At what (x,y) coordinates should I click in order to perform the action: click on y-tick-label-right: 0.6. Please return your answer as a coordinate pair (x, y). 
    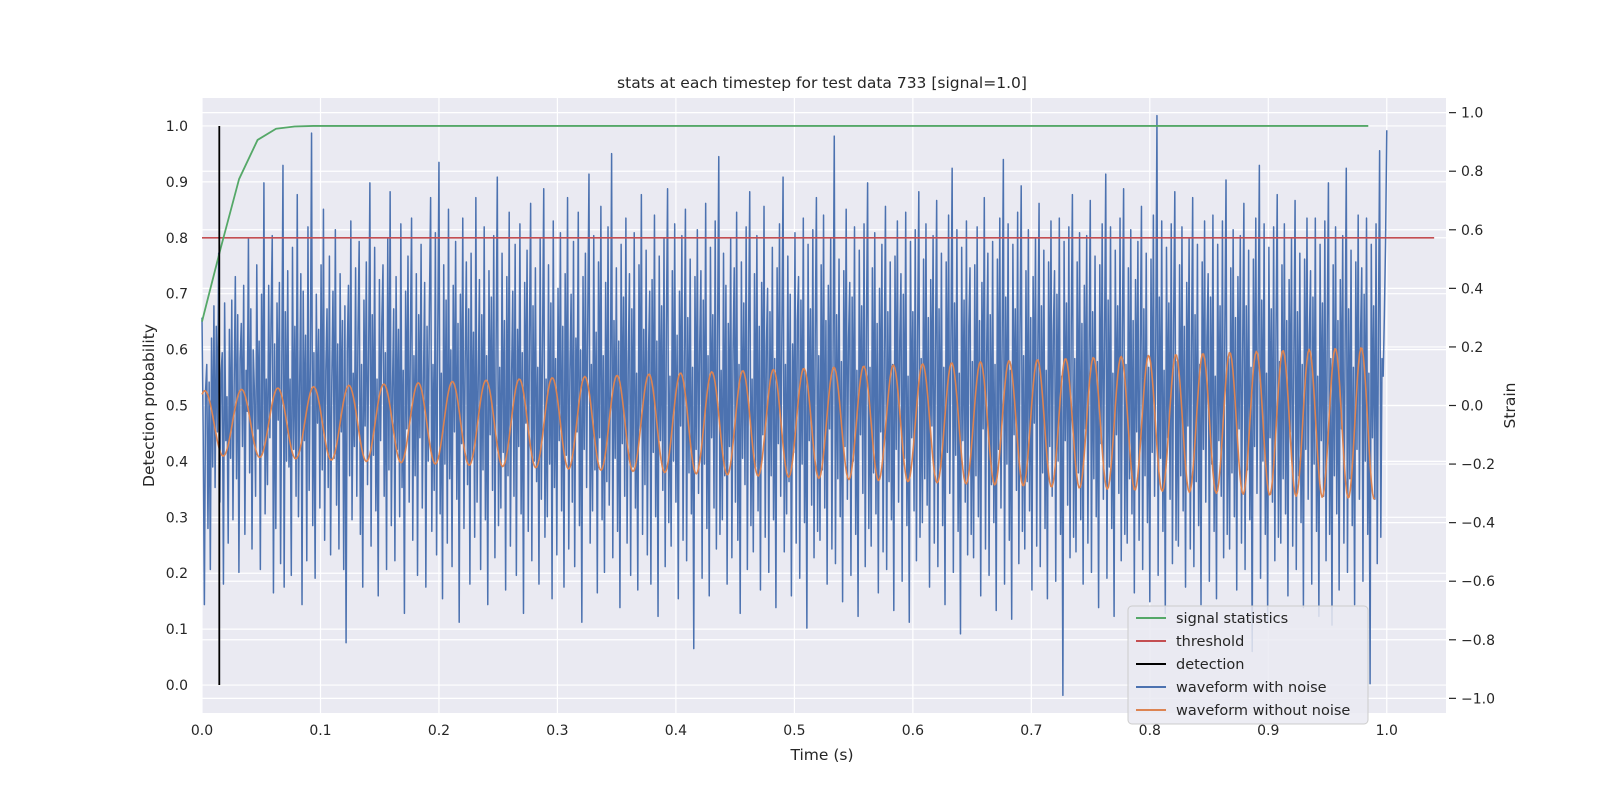
    Looking at the image, I should click on (1472, 231).